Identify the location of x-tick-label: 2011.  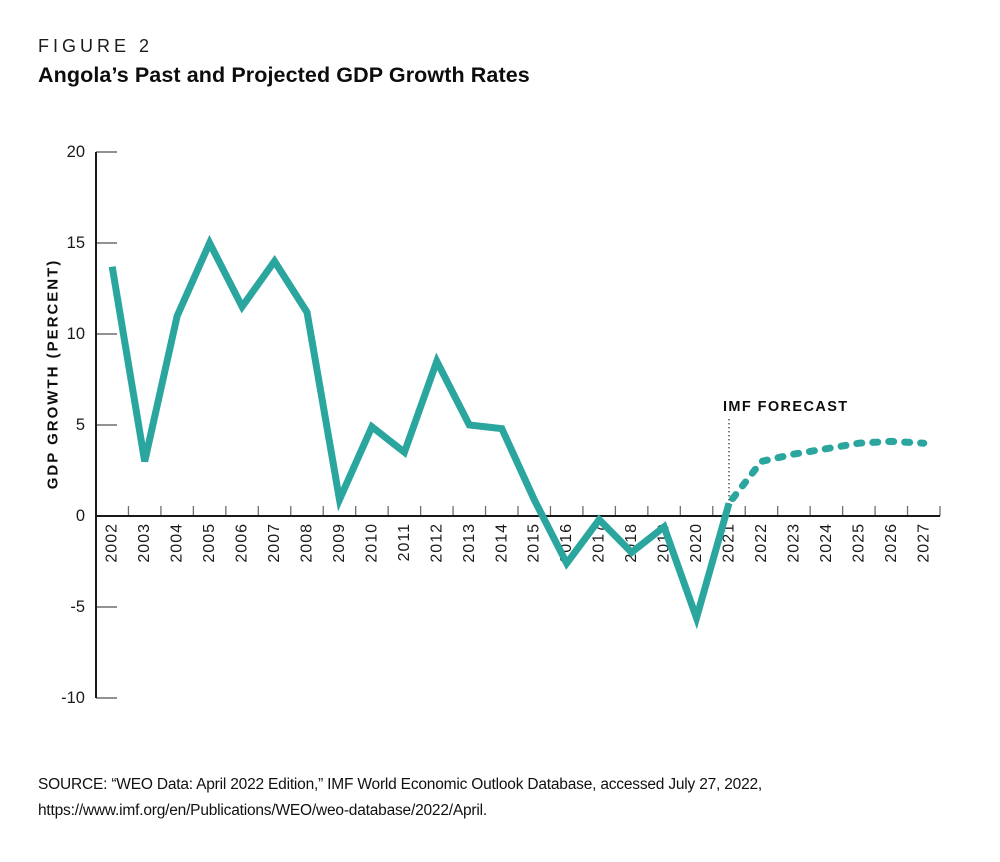
(404, 542).